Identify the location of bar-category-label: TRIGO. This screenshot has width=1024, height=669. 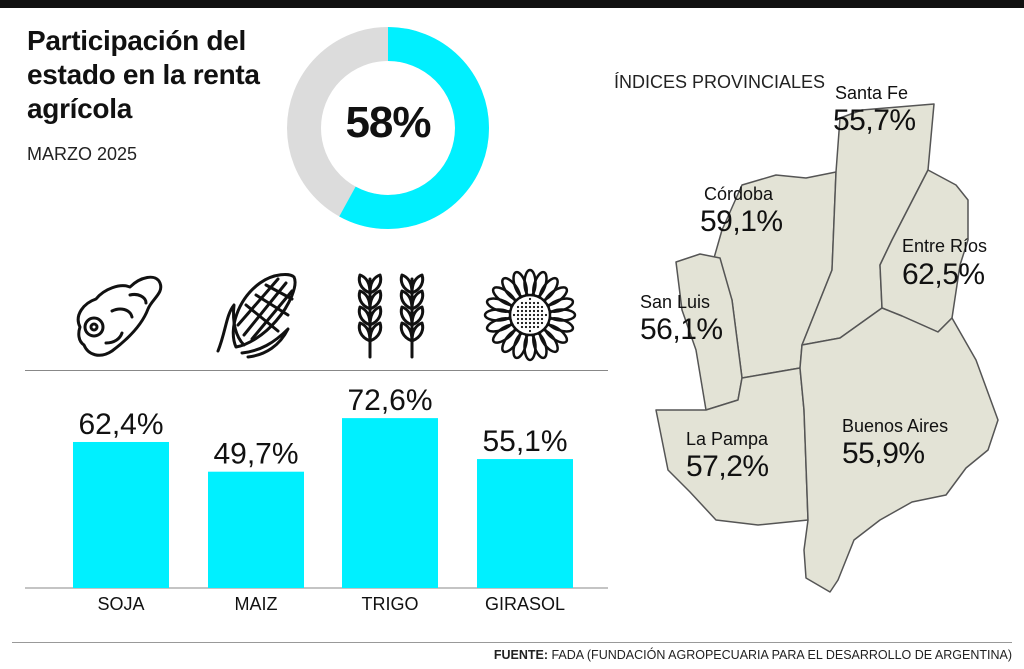
(390, 604).